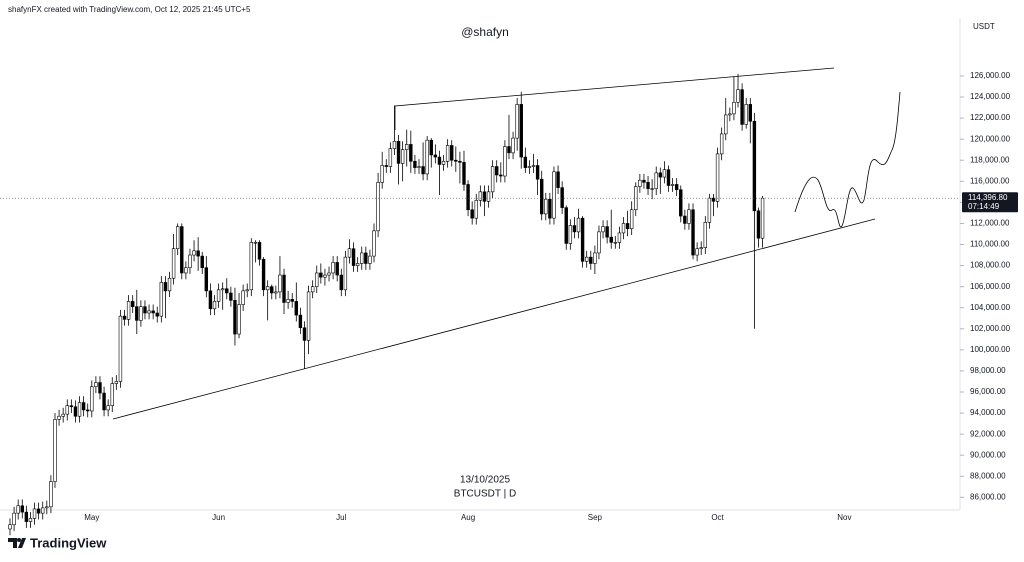 This screenshot has height=562, width=1024. What do you see at coordinates (990, 75) in the screenshot?
I see `y-tick-label: 126,000.00` at bounding box center [990, 75].